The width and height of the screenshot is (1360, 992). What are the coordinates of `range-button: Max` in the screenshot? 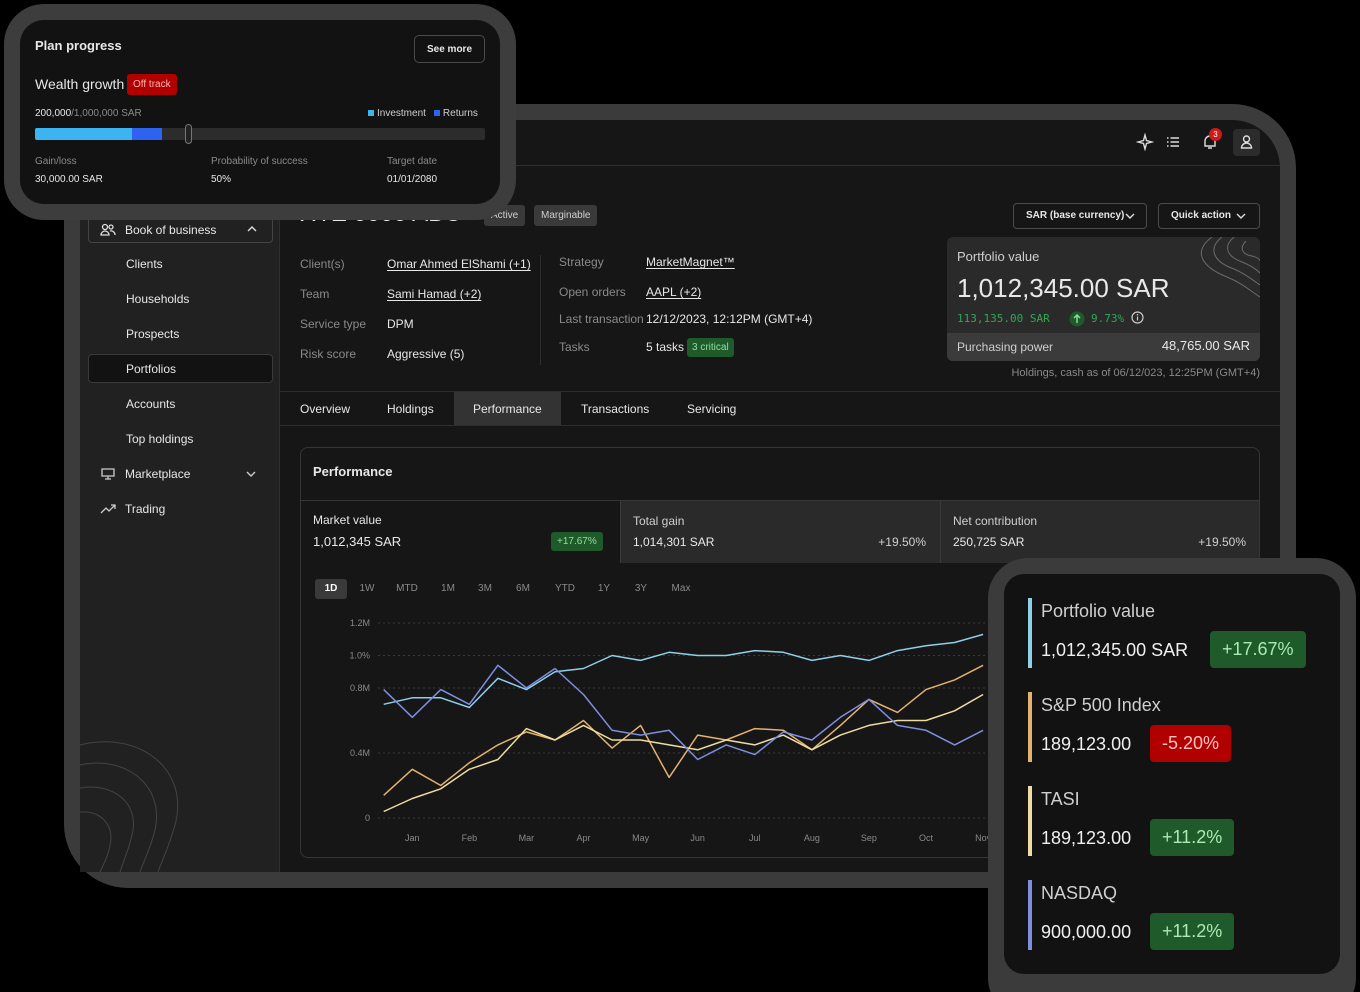 It's located at (681, 588).